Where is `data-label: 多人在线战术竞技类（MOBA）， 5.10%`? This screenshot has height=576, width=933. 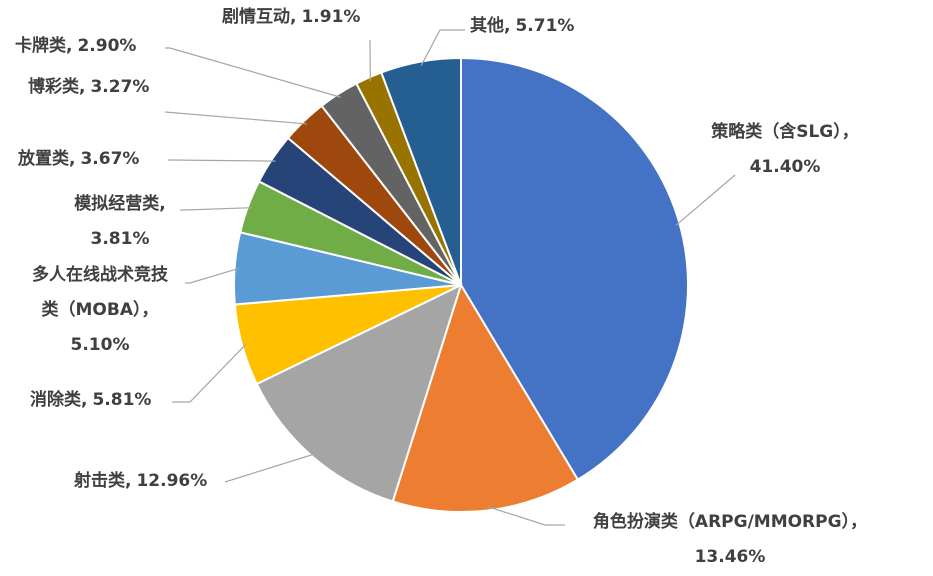 data-label: 多人在线战术竞技类（MOBA）， 5.10% is located at coordinates (100, 310).